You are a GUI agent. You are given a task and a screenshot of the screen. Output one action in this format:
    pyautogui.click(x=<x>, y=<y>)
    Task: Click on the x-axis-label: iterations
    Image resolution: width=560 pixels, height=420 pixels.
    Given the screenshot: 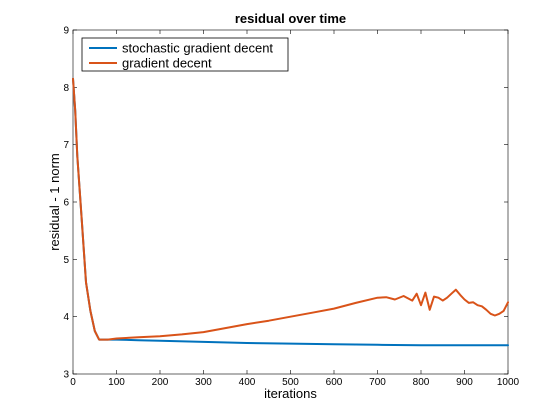 What is the action you would take?
    pyautogui.click(x=290, y=393)
    